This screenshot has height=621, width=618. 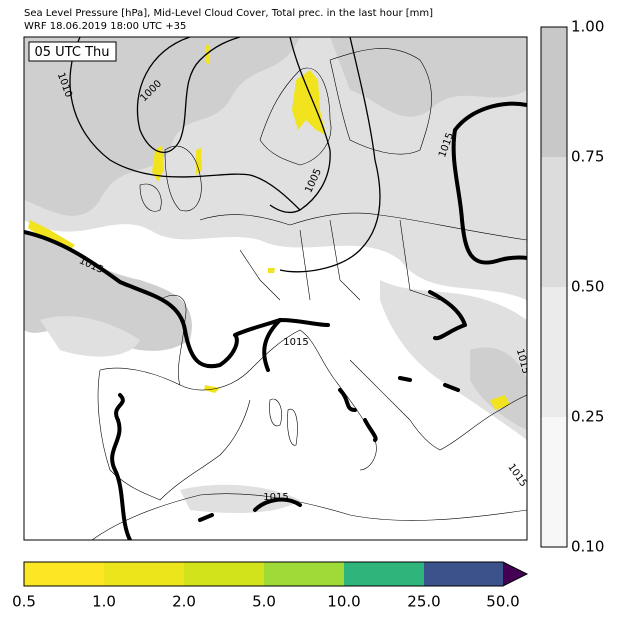 I want to click on colorbar-tick-label: 0.75, so click(x=587, y=157).